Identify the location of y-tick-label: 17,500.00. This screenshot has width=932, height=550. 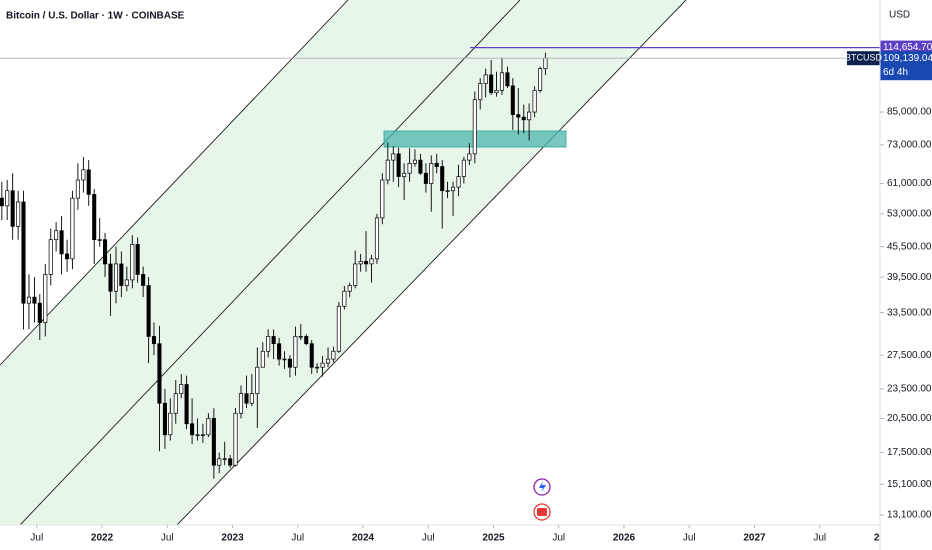
(909, 452).